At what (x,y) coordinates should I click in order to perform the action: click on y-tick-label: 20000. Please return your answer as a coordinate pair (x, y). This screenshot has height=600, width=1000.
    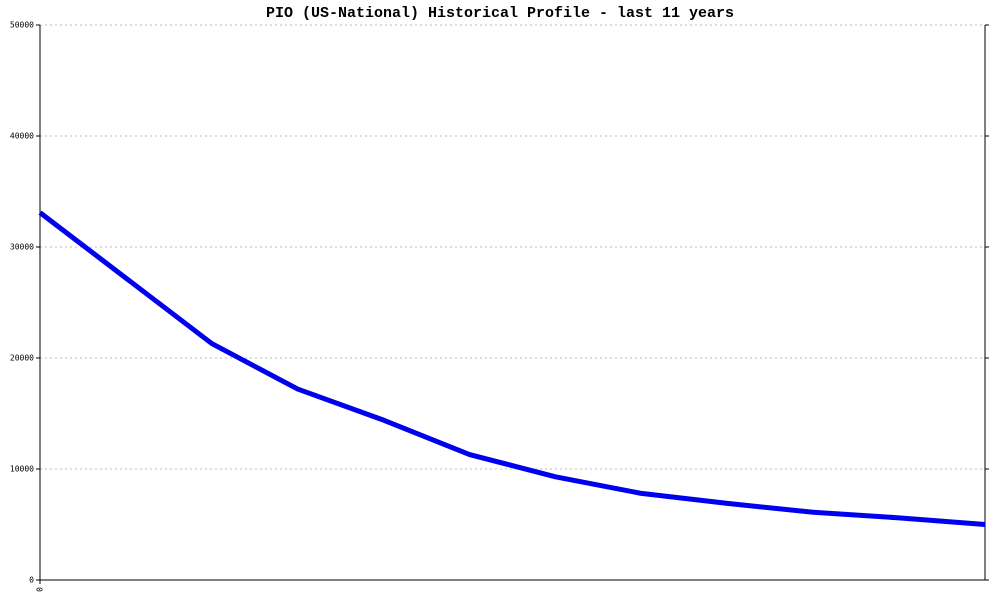
    Looking at the image, I should click on (22, 358).